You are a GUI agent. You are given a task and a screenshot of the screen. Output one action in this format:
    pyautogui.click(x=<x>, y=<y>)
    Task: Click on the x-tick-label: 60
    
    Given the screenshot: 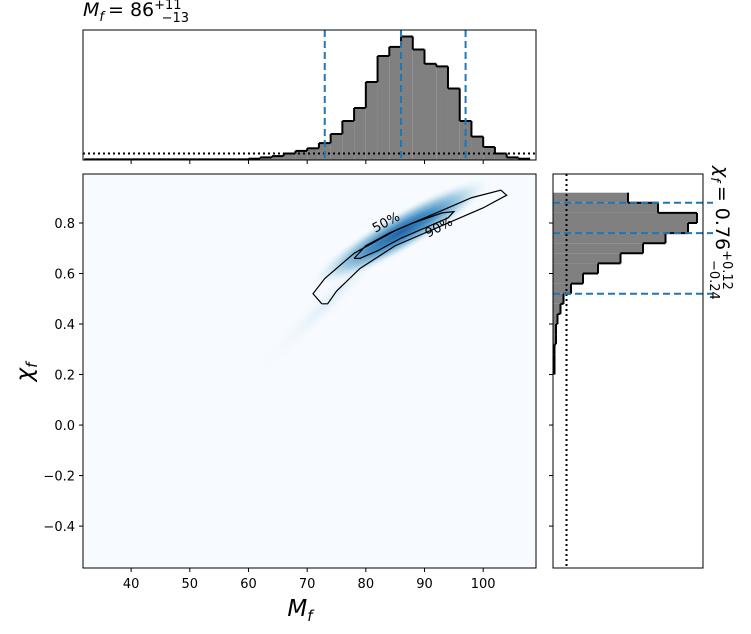 What is the action you would take?
    pyautogui.click(x=248, y=584)
    